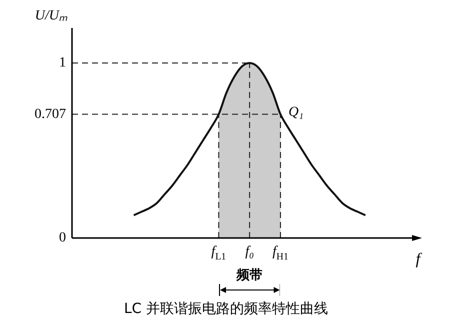 The image size is (452, 320). I want to click on annotation: Q₁, so click(296, 112).